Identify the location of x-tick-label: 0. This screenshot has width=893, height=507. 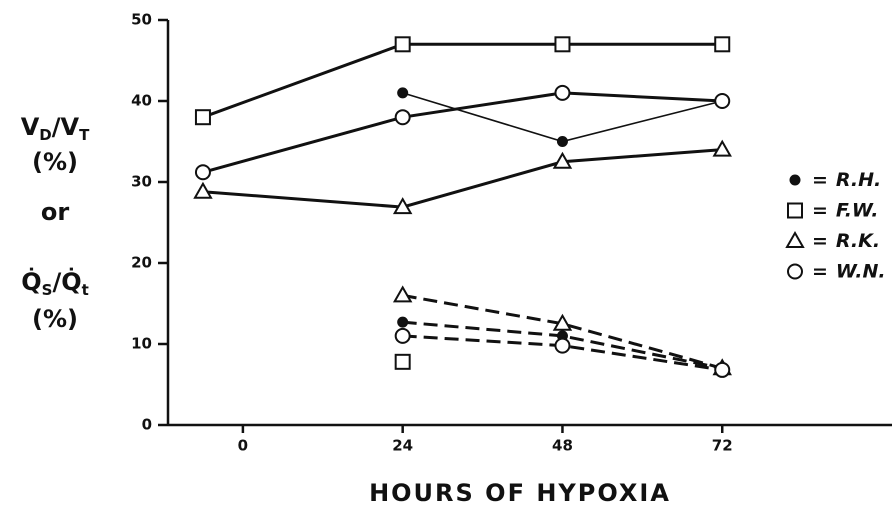
(243, 446).